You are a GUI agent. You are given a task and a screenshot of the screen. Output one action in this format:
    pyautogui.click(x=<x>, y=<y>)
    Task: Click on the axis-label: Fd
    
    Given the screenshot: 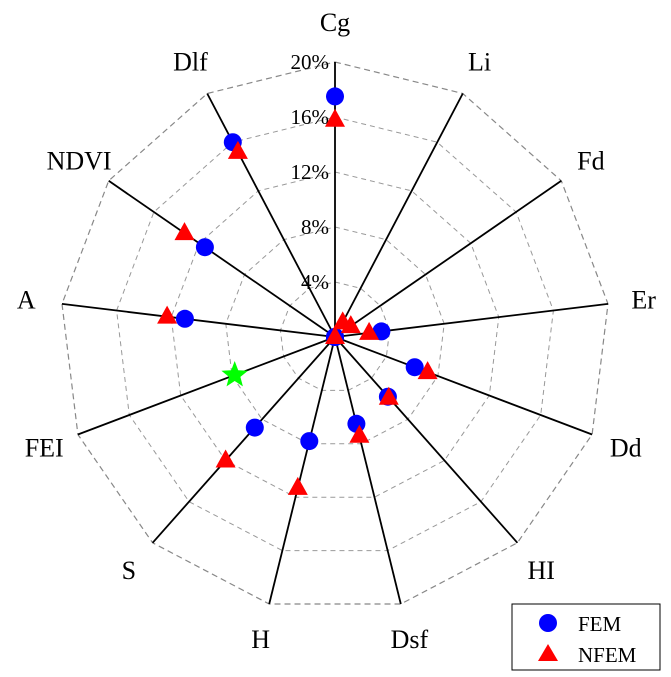 What is the action you would take?
    pyautogui.click(x=590, y=160)
    